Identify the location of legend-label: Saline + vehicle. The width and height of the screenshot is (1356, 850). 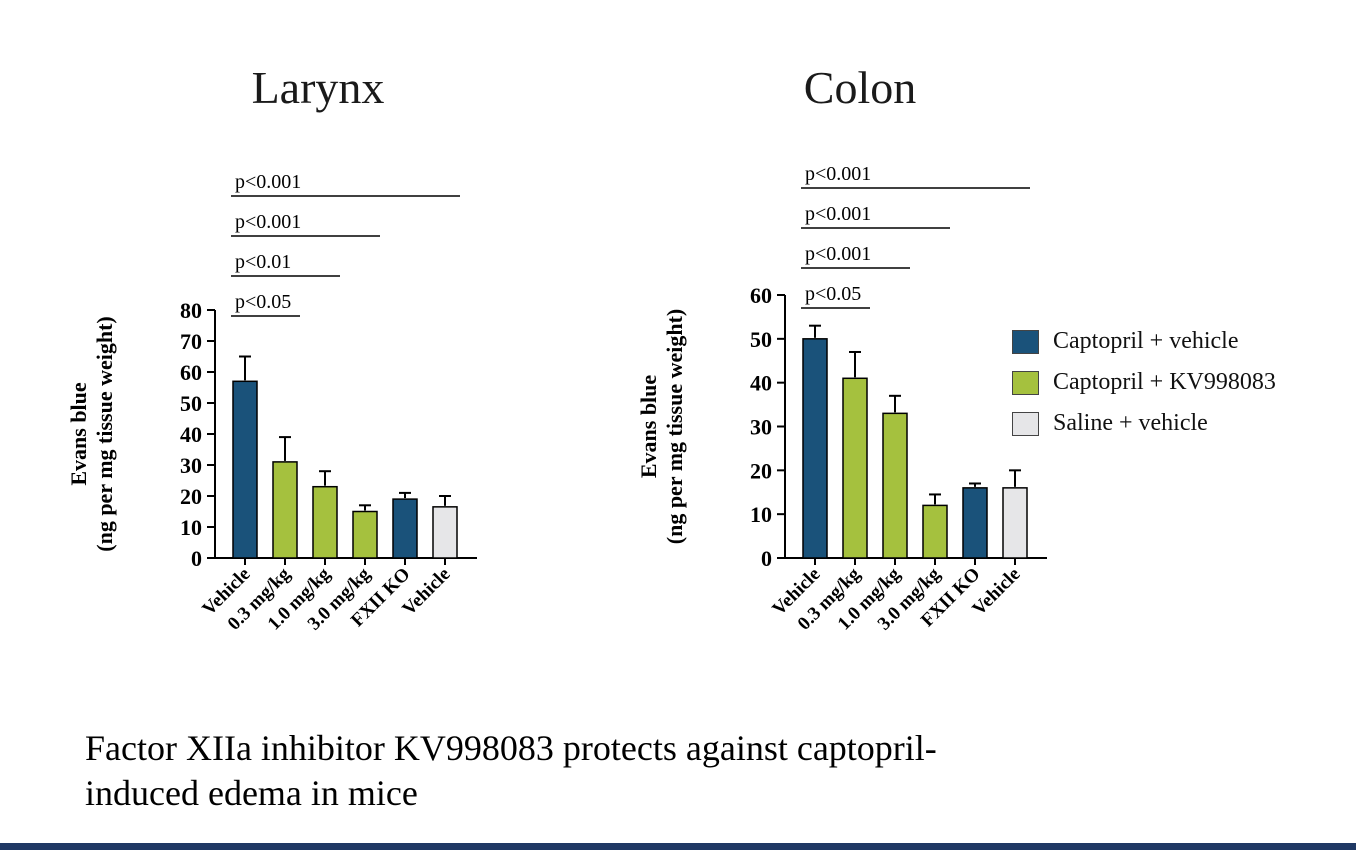
(1130, 423).